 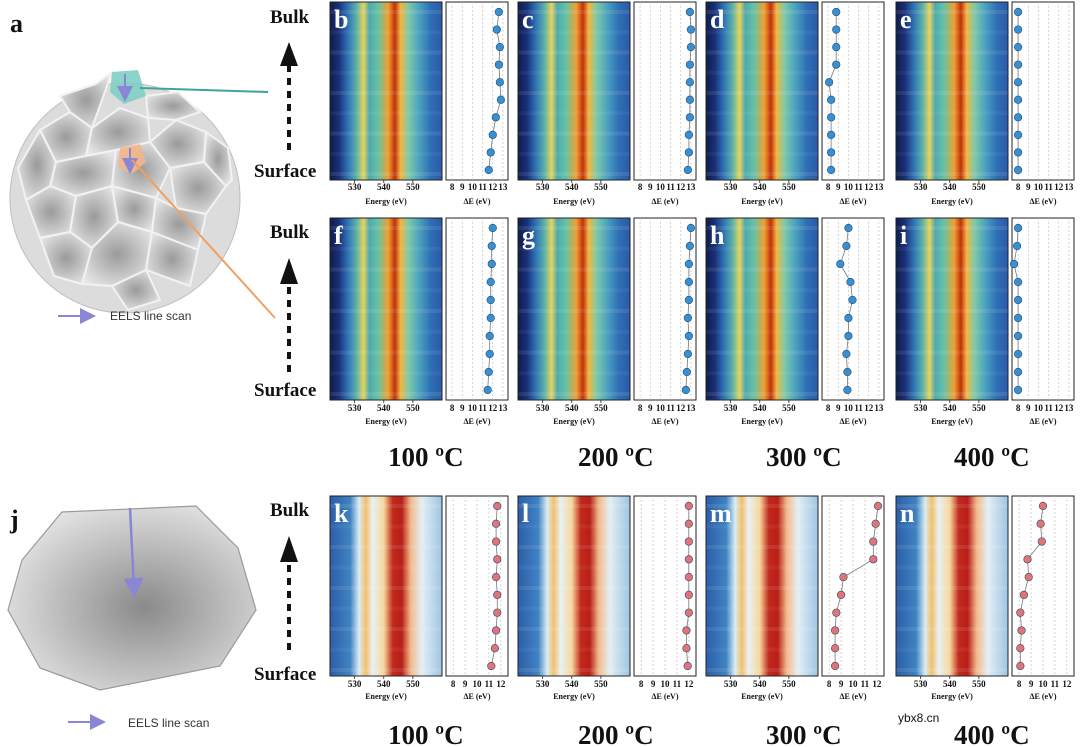 What do you see at coordinates (762, 586) in the screenshot?
I see `heatmap-m` at bounding box center [762, 586].